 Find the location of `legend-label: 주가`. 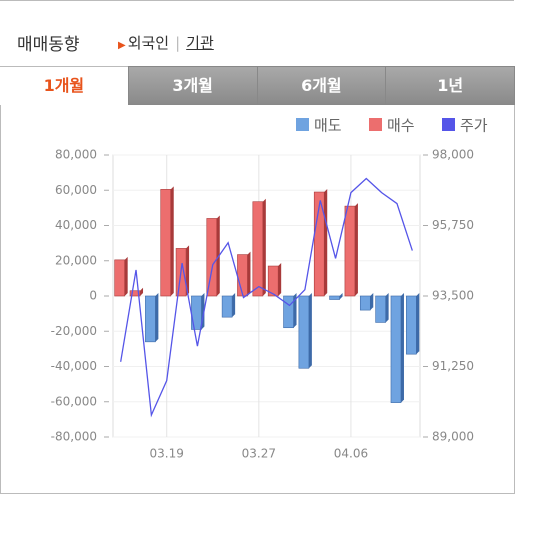

legend-label: 주가 is located at coordinates (474, 126).